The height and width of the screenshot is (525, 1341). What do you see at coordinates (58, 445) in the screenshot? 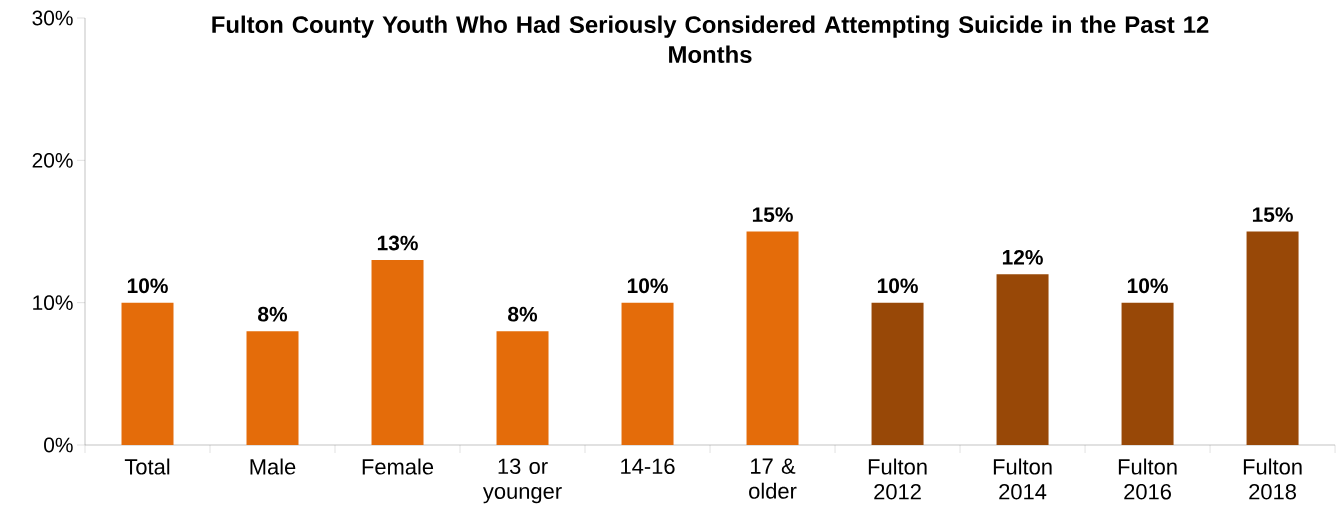
I see `y-tick-label: 0%` at bounding box center [58, 445].